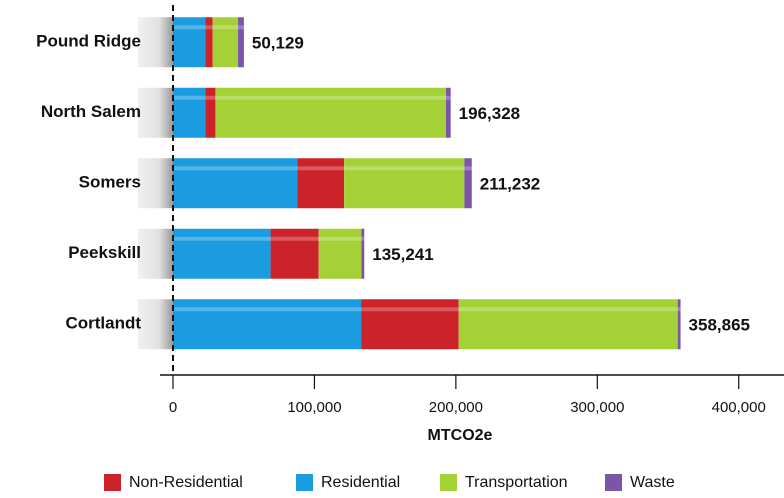 The width and height of the screenshot is (784, 498). Describe the element at coordinates (104, 252) in the screenshot. I see `category-label: Peekskill` at that location.